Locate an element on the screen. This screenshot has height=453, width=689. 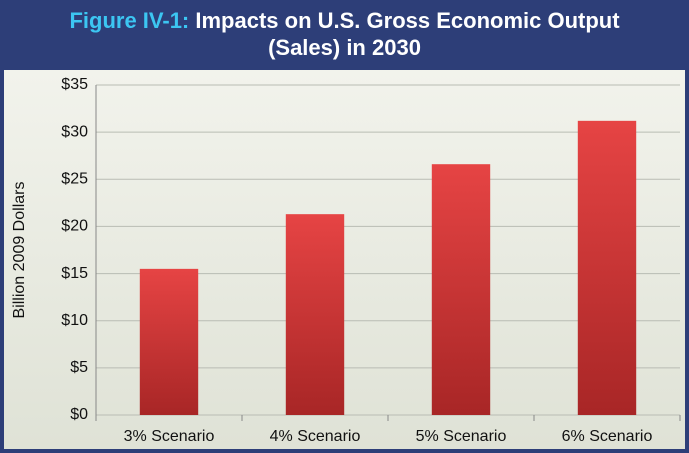
y-tick-label: $25 is located at coordinates (74, 179).